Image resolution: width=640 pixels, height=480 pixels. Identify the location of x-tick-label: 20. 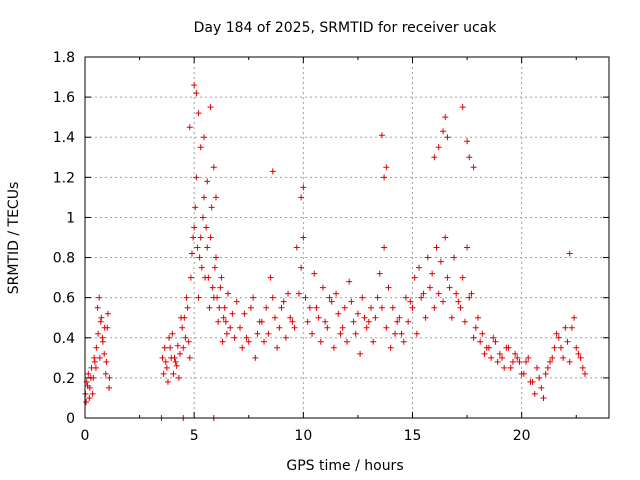
(522, 436).